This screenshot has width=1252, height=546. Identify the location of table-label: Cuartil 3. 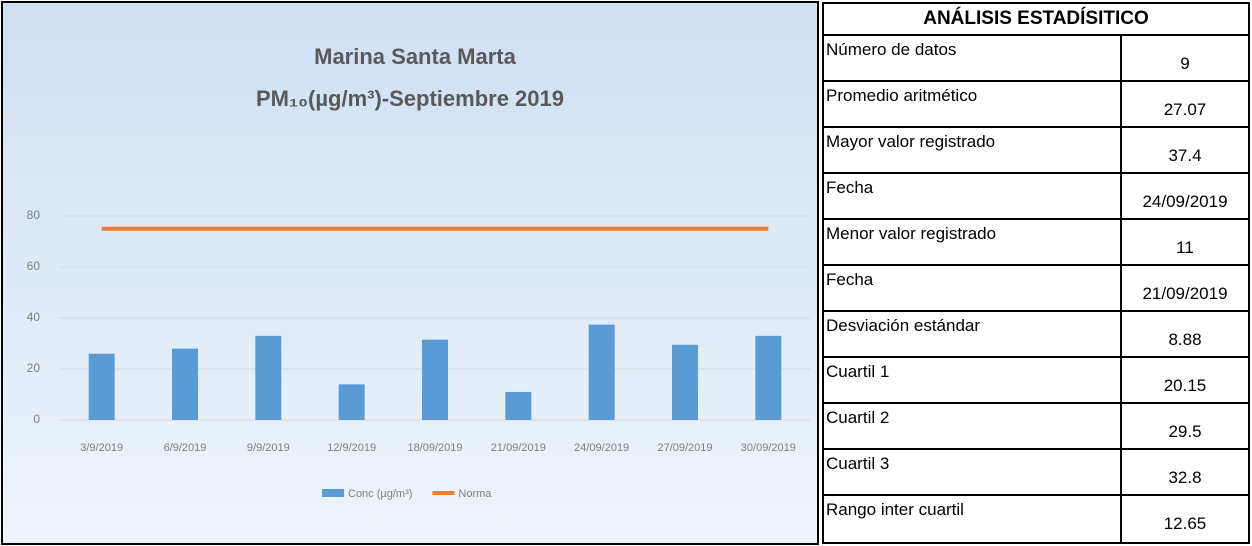
(973, 472).